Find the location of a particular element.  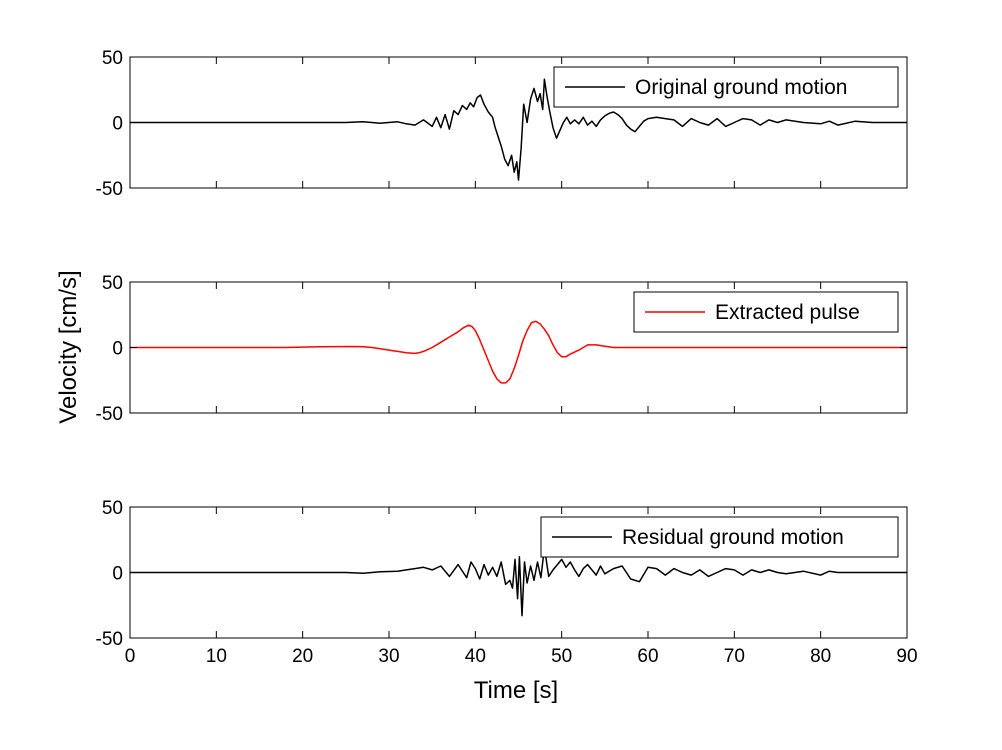

legend-label: Extracted pulse is located at coordinates (787, 312).